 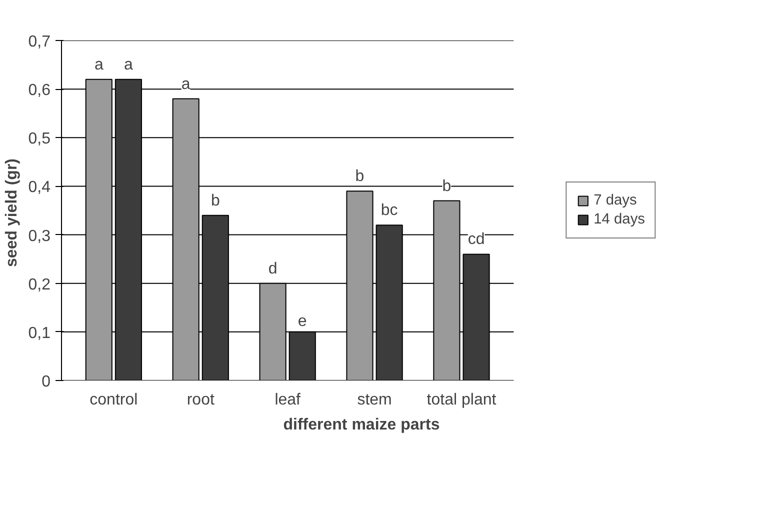 I want to click on x-tick-label: stem, so click(x=374, y=400).